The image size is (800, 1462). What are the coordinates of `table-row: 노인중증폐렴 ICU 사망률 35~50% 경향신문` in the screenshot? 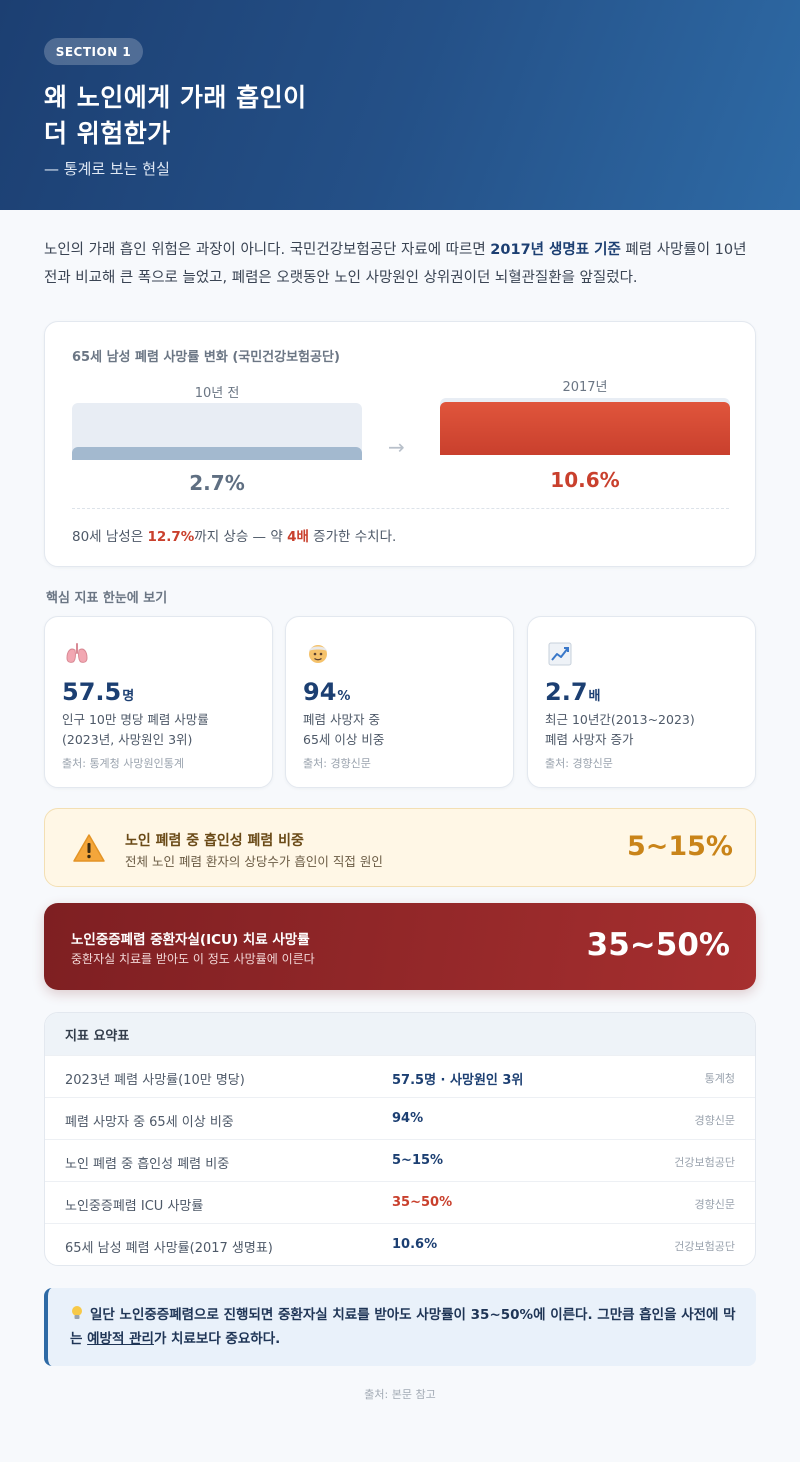 It's located at (400, 1202).